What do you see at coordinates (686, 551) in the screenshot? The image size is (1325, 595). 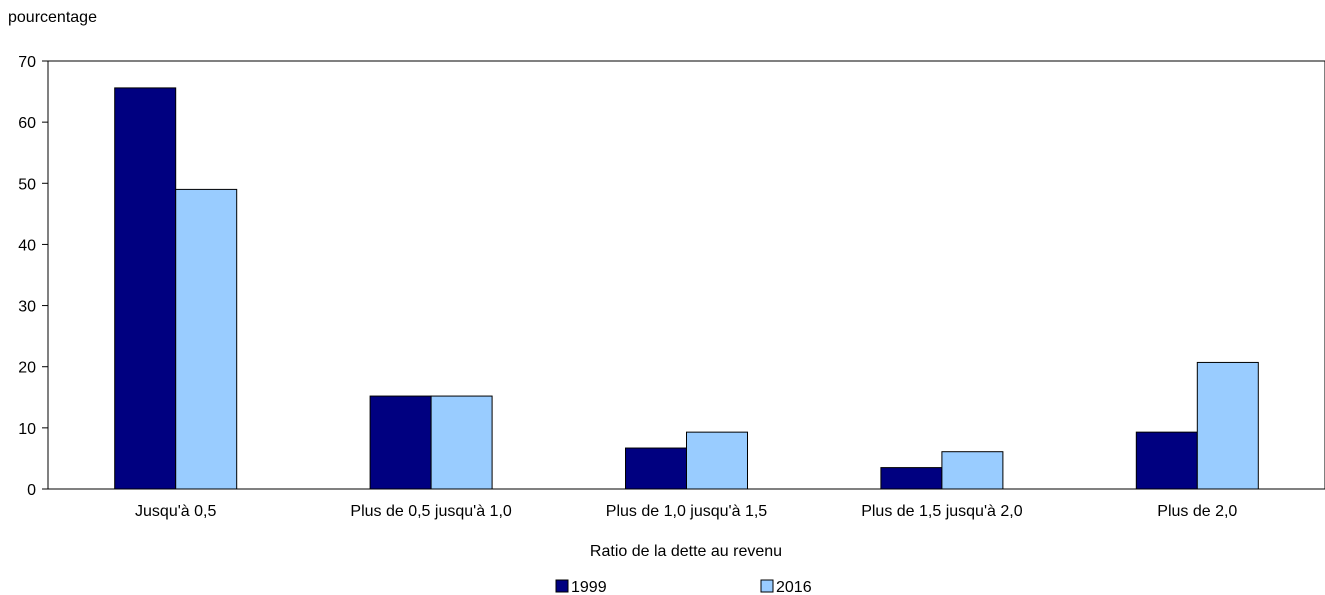 I see `x-axis-label: Ratio de la dette au revenu` at bounding box center [686, 551].